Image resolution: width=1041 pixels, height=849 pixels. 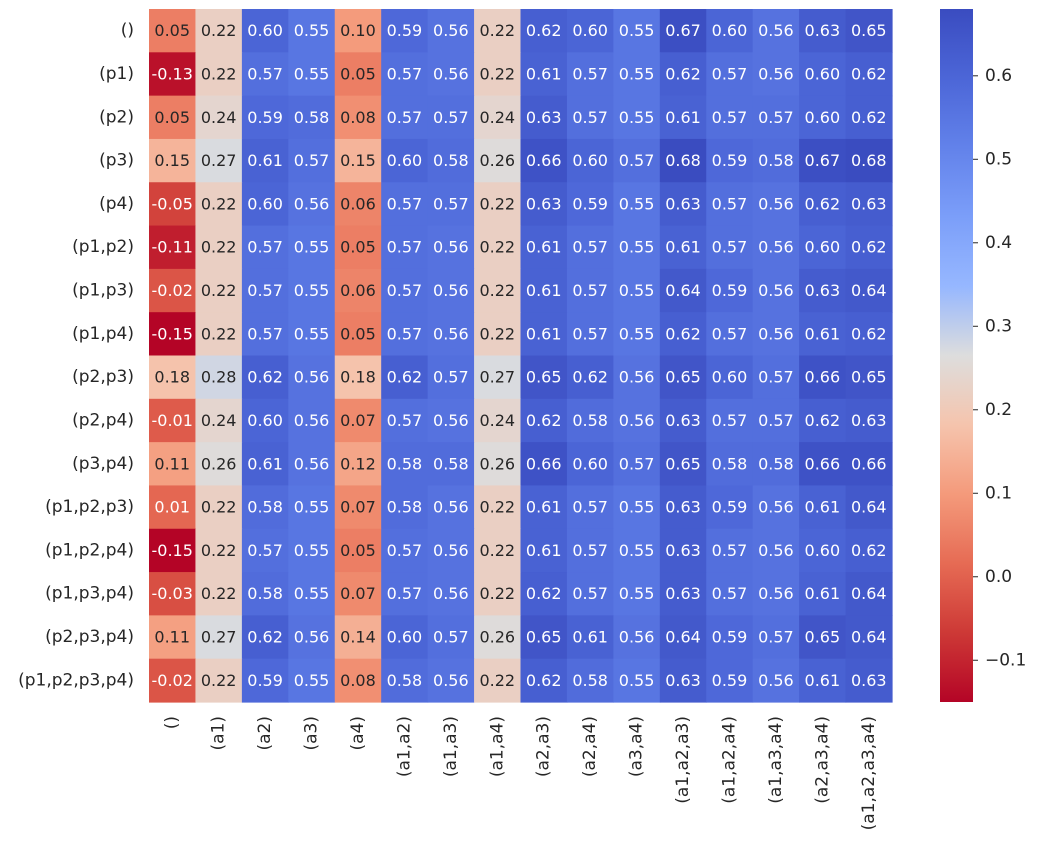 What do you see at coordinates (265, 203) in the screenshot?
I see `cell-annotation: 0.60` at bounding box center [265, 203].